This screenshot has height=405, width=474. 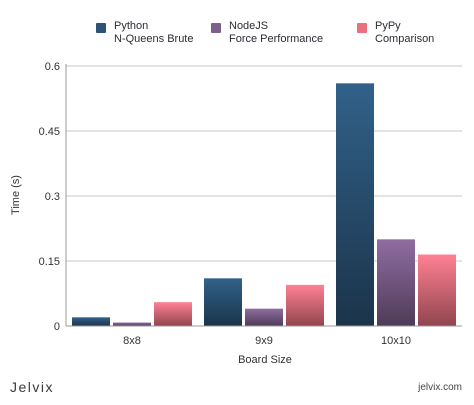 I want to click on y-tick-label: 0.6, so click(x=52, y=67).